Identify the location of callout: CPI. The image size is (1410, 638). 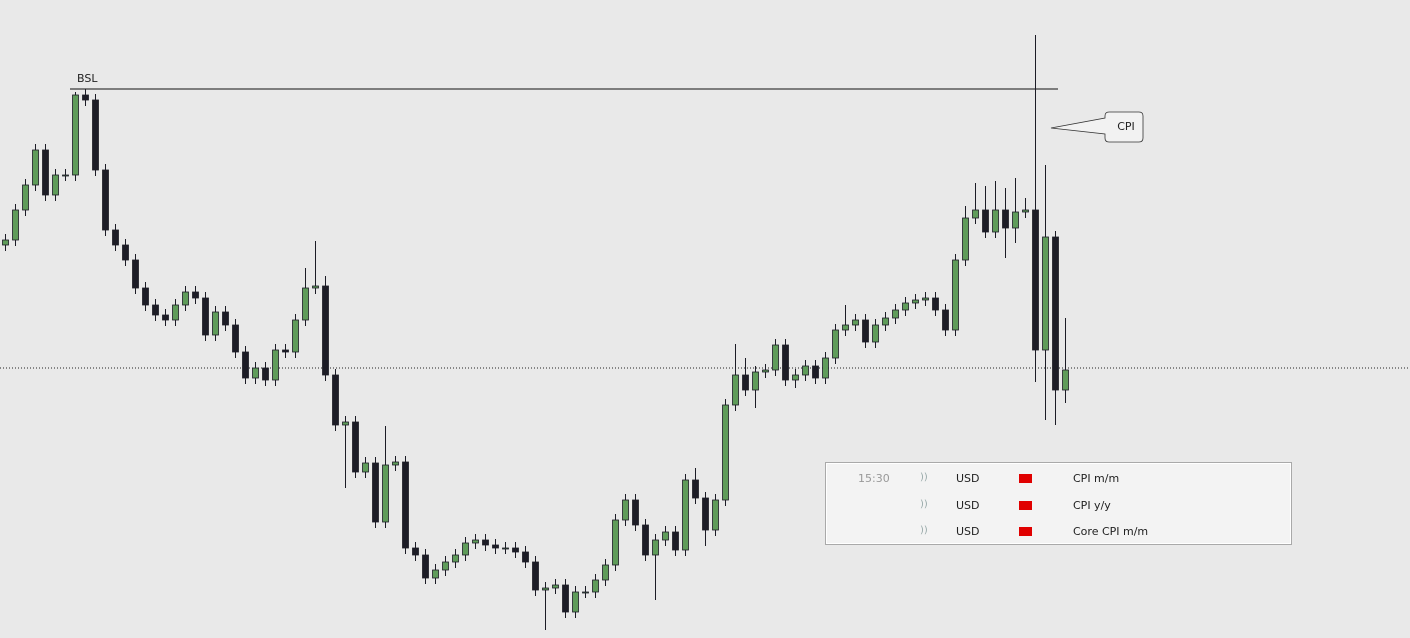
(1097, 127).